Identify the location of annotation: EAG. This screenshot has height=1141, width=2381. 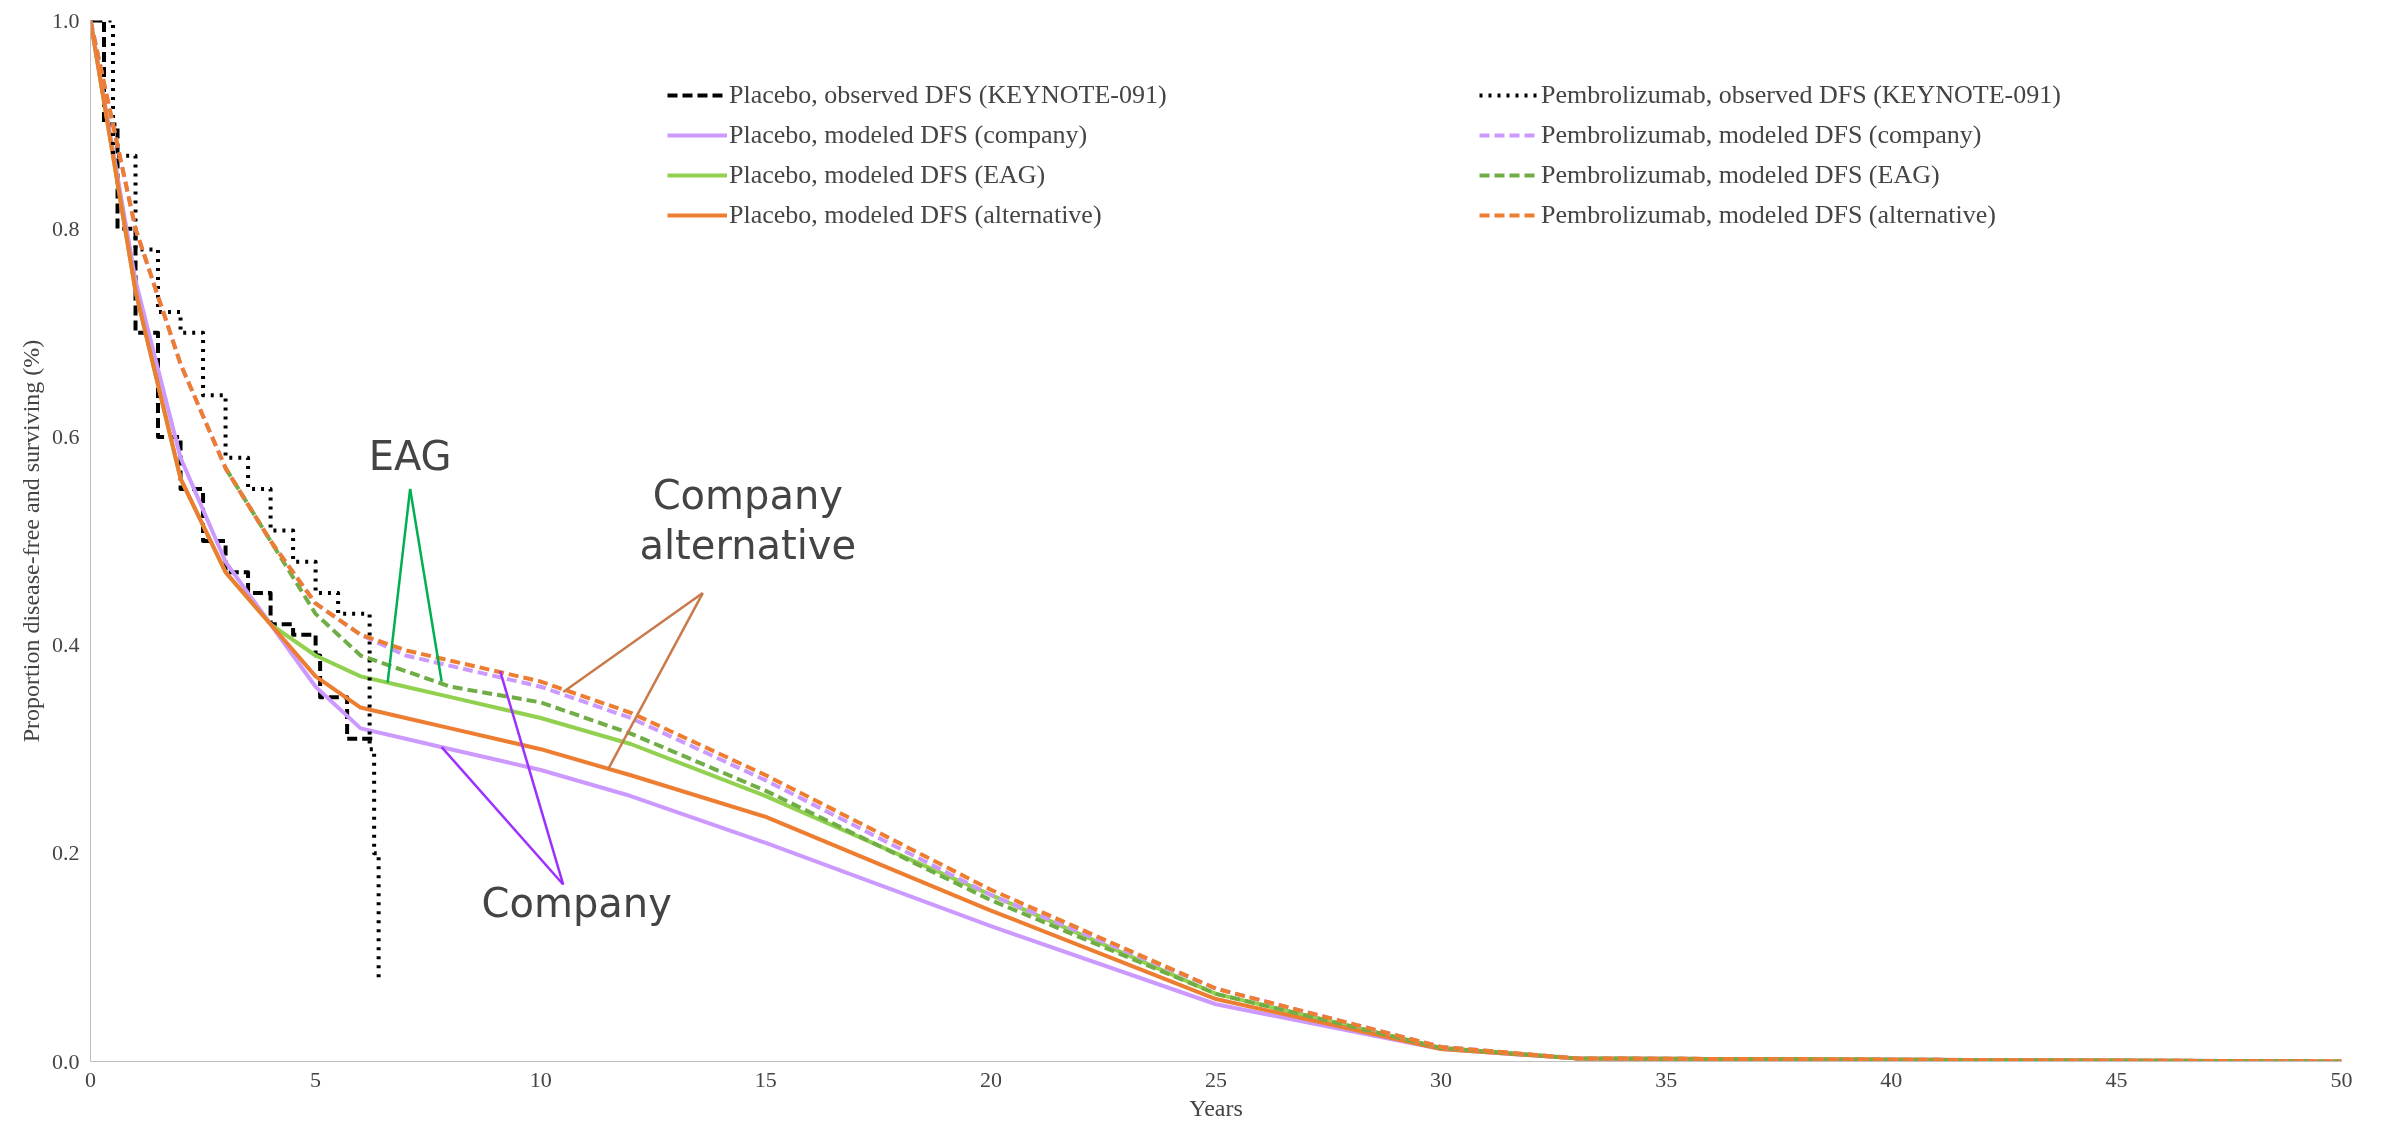
(410, 455).